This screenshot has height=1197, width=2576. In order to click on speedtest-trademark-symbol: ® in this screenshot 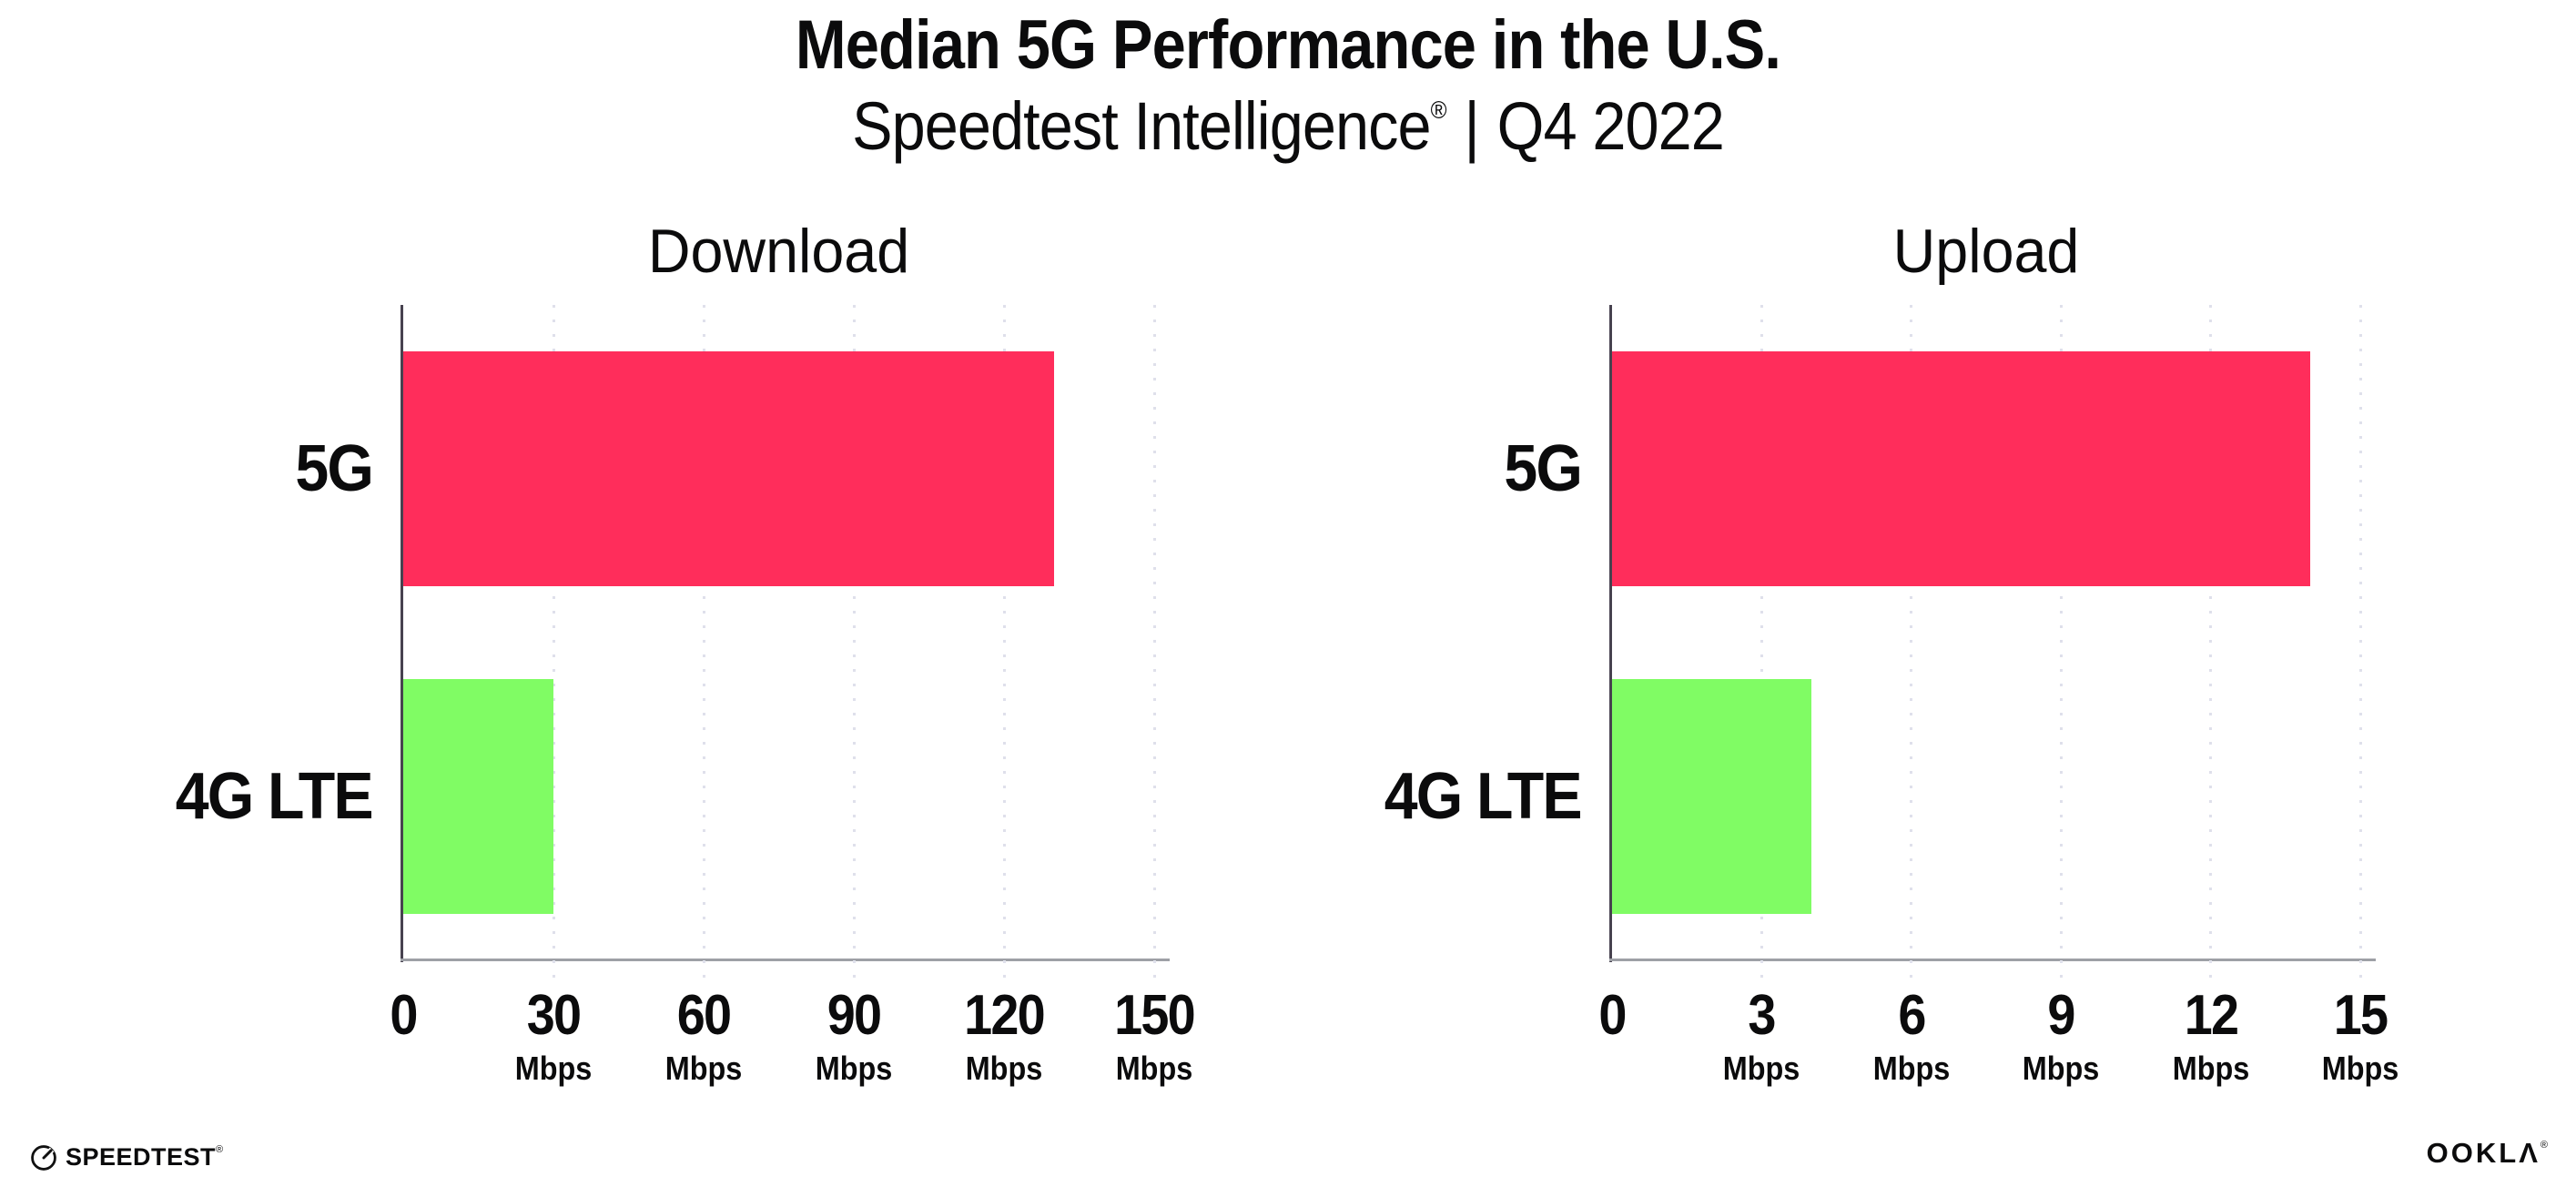, I will do `click(220, 1150)`.